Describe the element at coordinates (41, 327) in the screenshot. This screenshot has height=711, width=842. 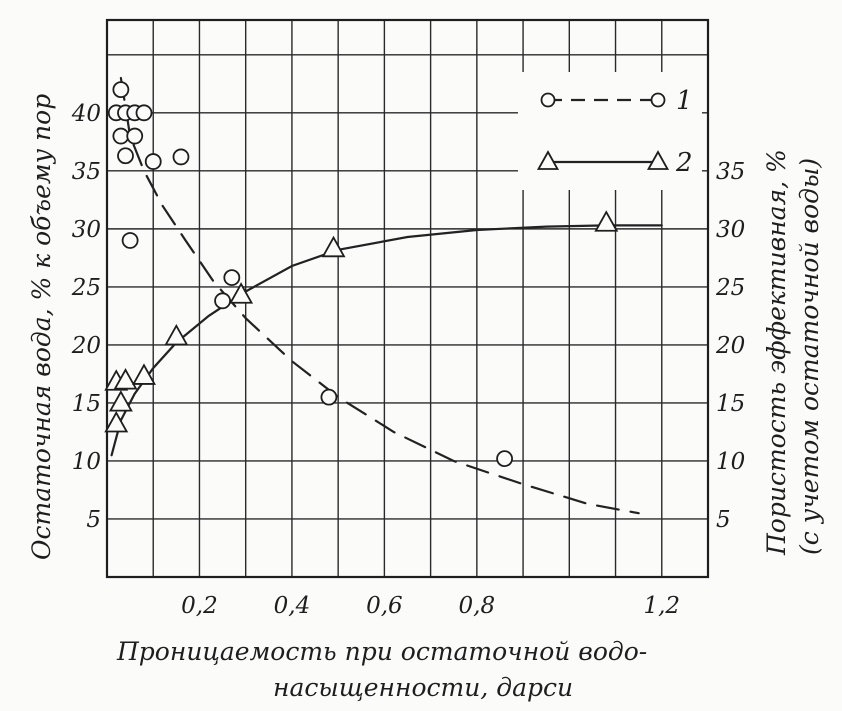
I see `y-axis-left-title: Остаточная вода, % к объему пор` at that location.